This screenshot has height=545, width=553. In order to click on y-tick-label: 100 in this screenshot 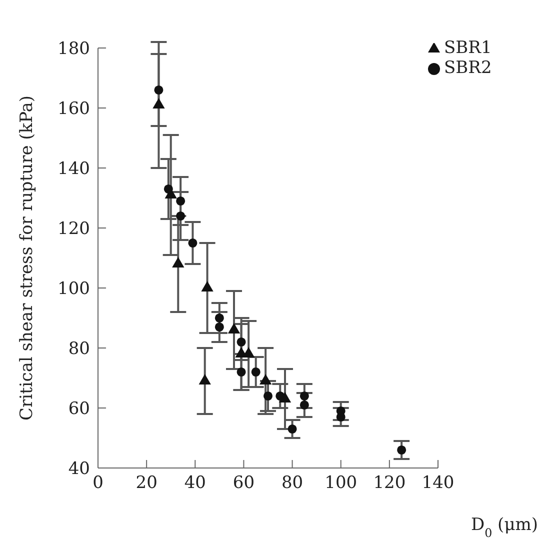, I will do `click(74, 289)`.